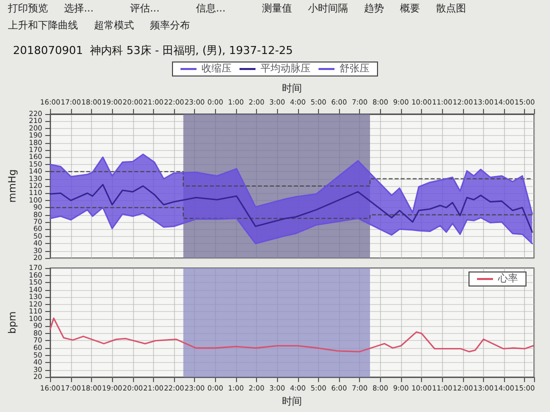 The height and width of the screenshot is (412, 550). What do you see at coordinates (277, 8) in the screenshot?
I see `text: 测量值` at bounding box center [277, 8].